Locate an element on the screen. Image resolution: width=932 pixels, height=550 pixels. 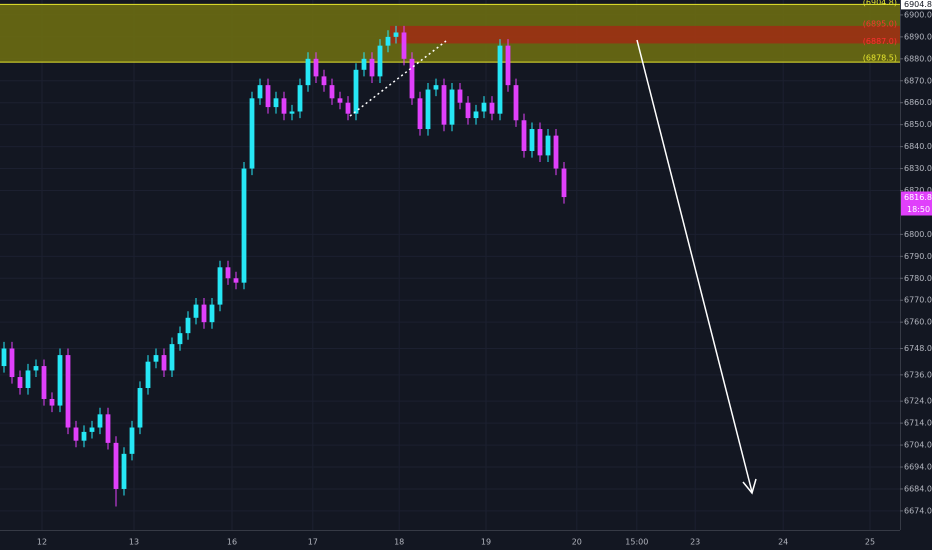
price-box is located at coordinates (916, 5).